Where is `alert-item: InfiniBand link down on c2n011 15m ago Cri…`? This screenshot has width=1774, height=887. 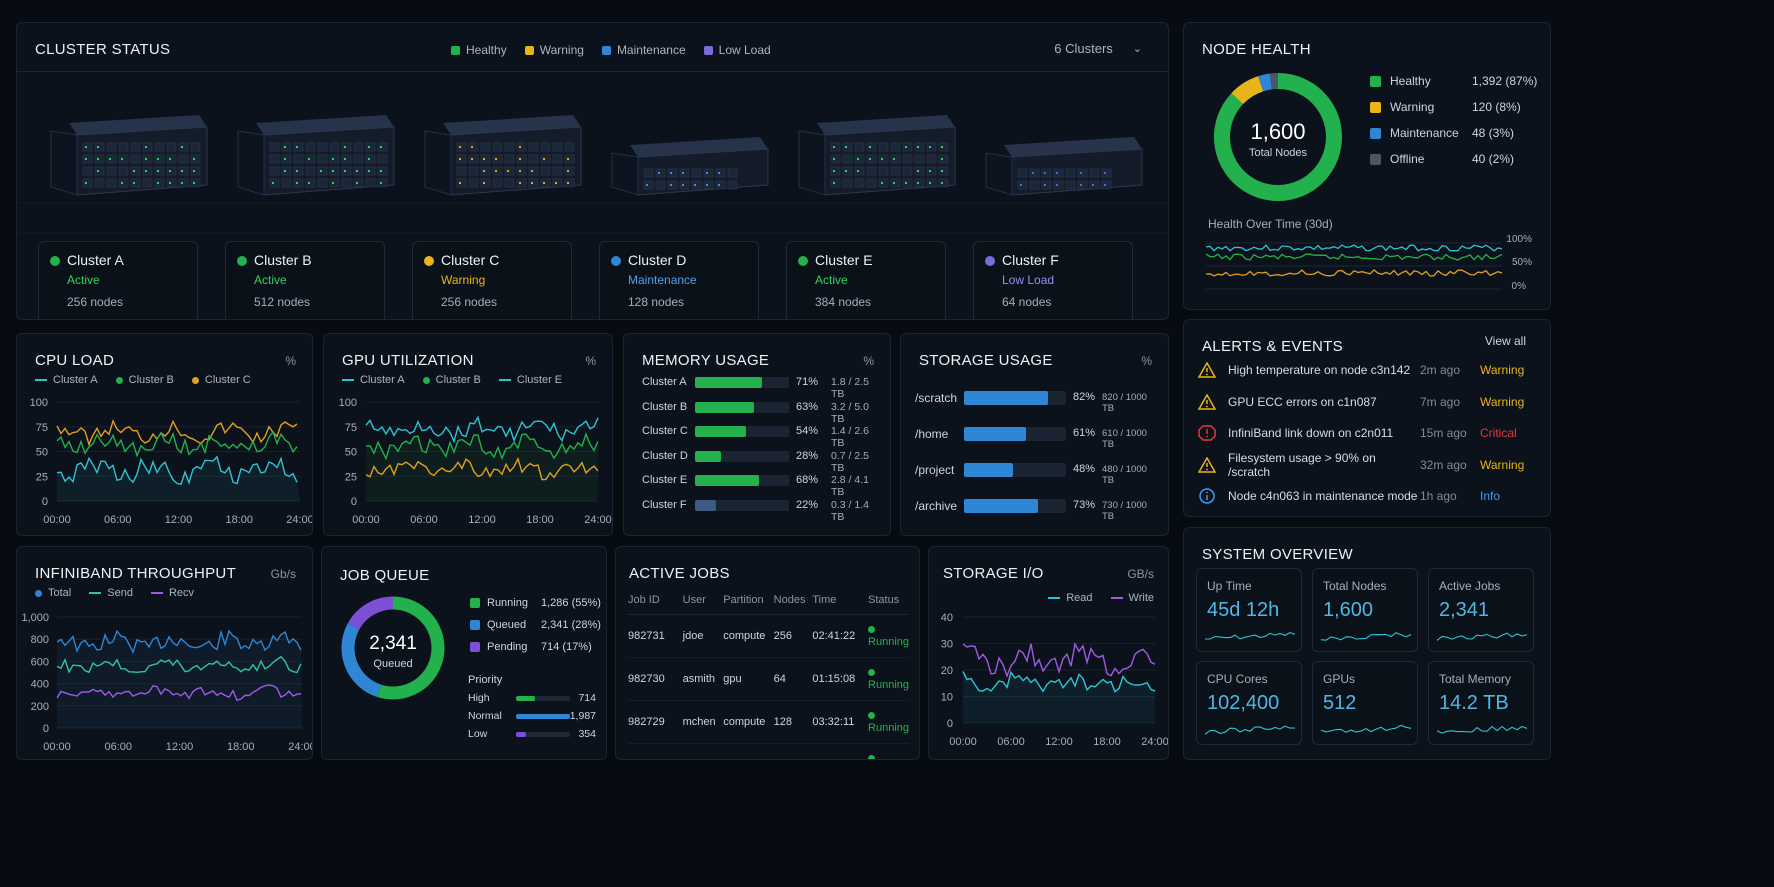 alert-item: InfiniBand link down on c2n011 15m ago Cri… is located at coordinates (1367, 433).